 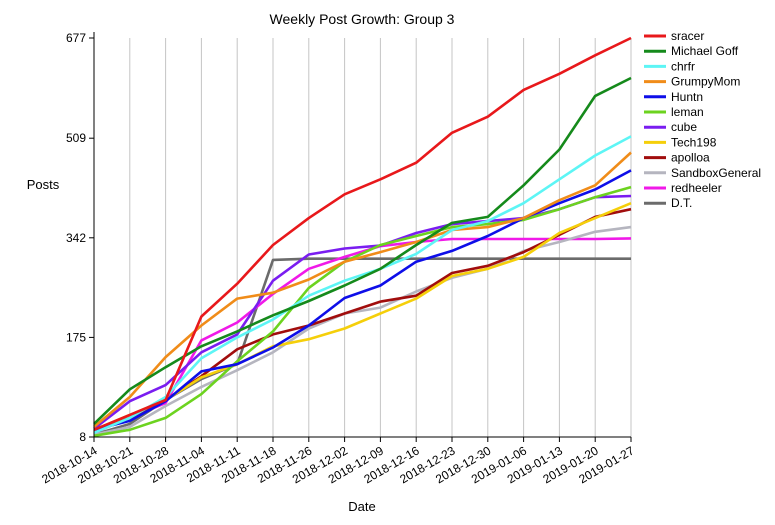 I want to click on legend-label: D.T., so click(x=681, y=203).